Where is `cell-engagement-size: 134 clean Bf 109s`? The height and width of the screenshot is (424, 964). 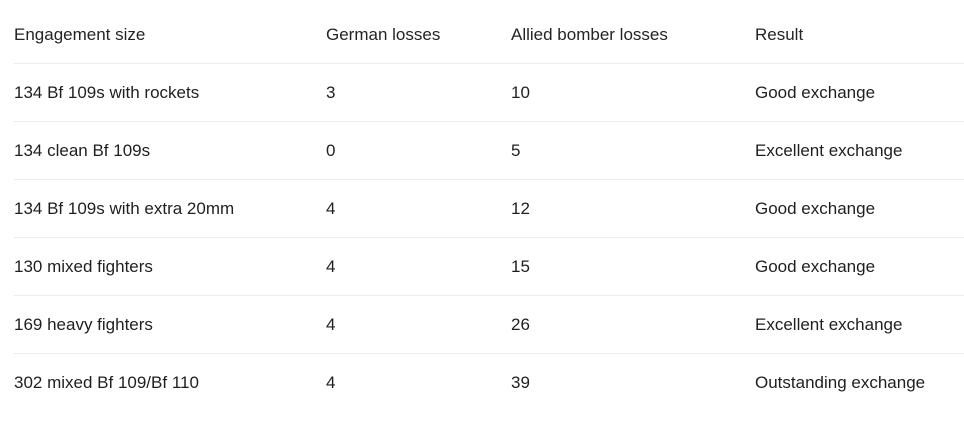 cell-engagement-size: 134 clean Bf 109s is located at coordinates (82, 150).